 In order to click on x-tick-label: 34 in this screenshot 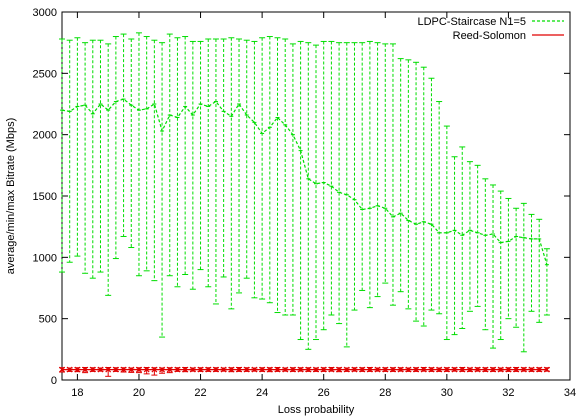, I will do `click(570, 393)`.